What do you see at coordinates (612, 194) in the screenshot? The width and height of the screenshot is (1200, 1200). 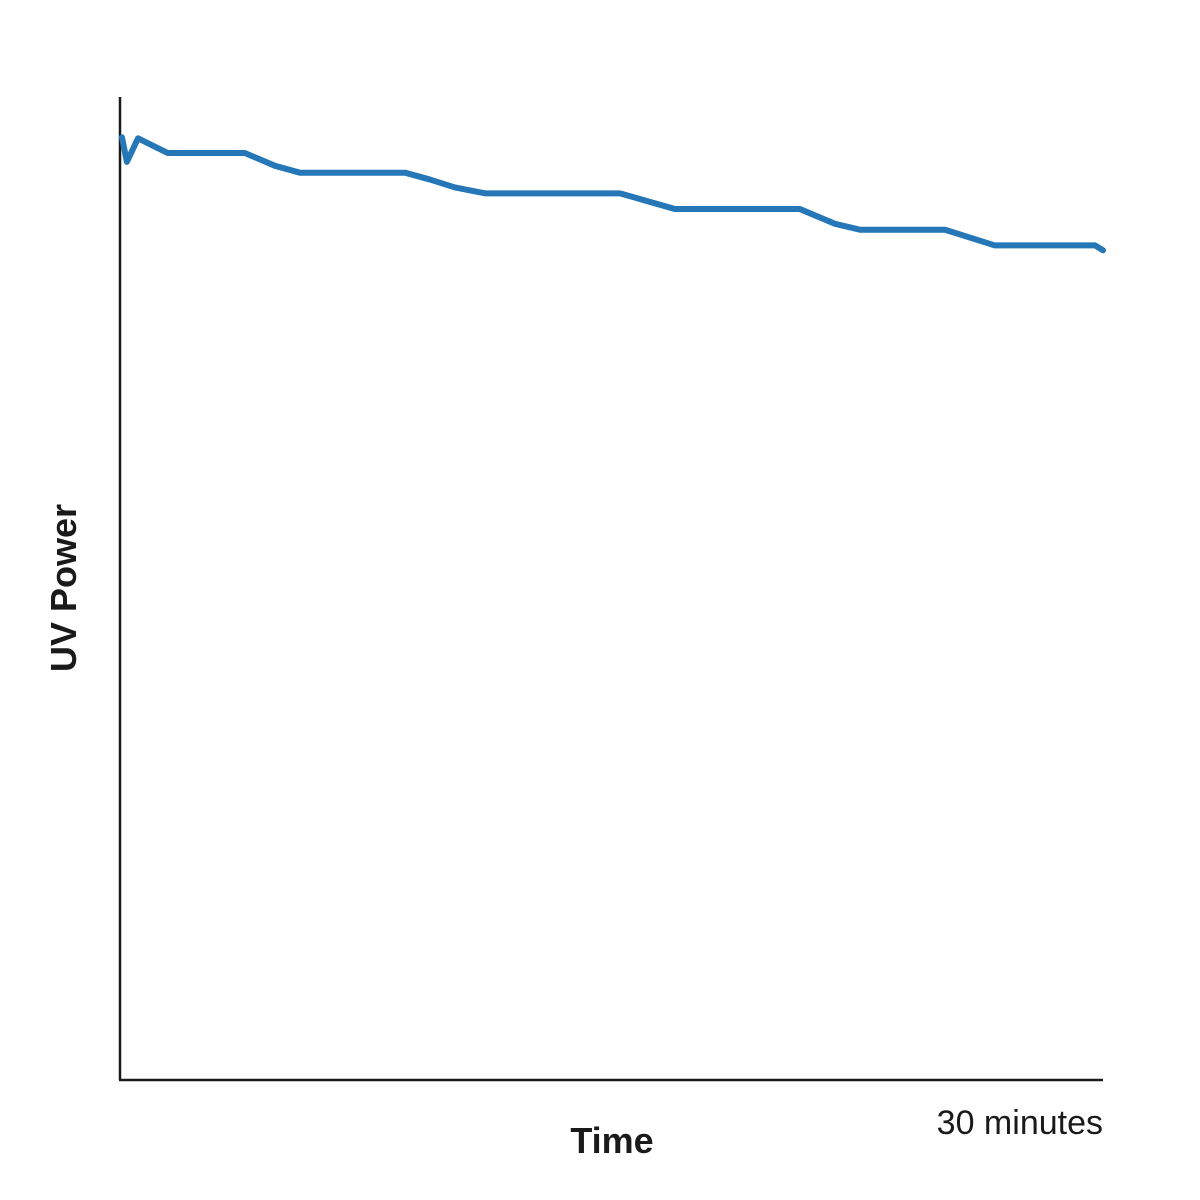 I see `data-line` at bounding box center [612, 194].